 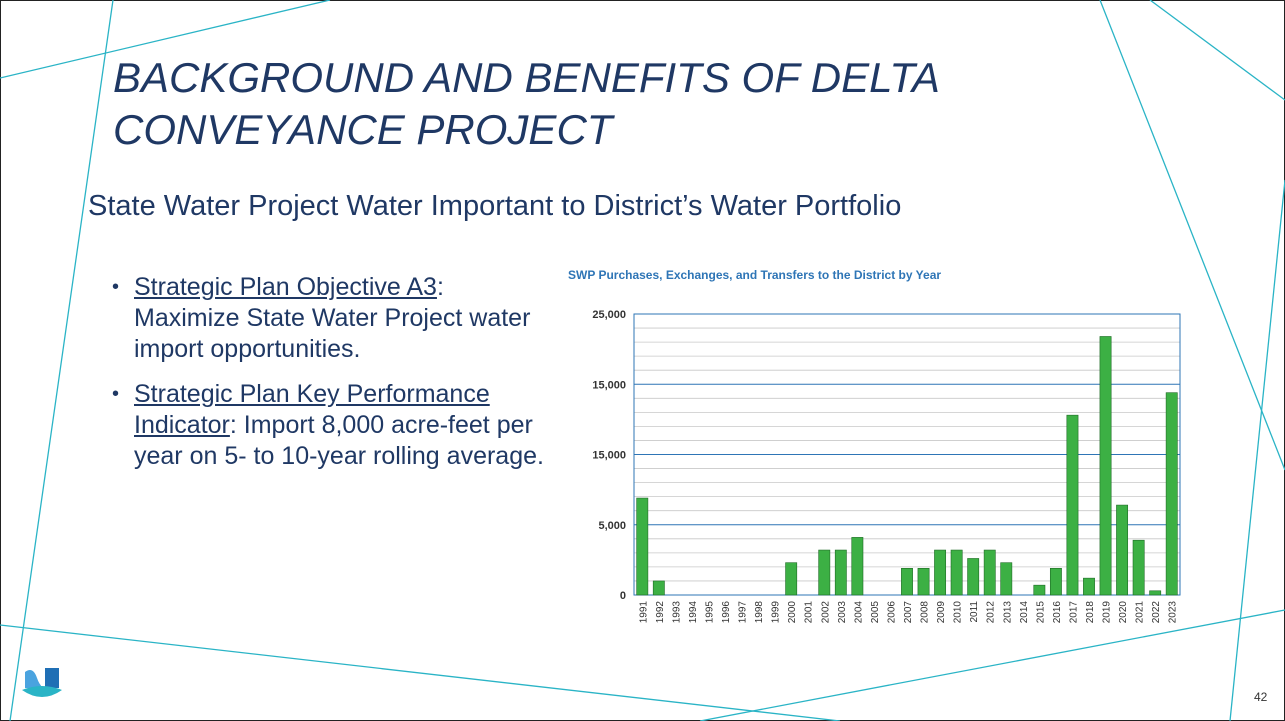 I want to click on x-tick-label: 2008, so click(x=925, y=612).